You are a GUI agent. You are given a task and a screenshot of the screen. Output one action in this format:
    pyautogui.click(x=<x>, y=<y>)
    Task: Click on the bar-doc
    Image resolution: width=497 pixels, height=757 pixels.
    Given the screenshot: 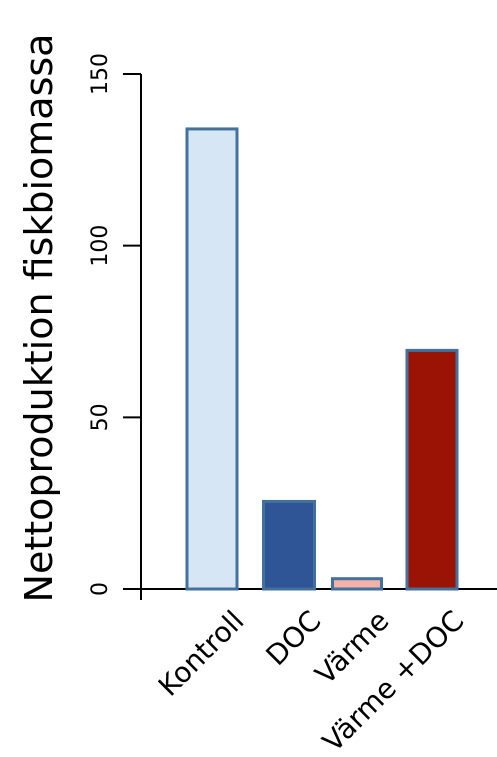 What is the action you would take?
    pyautogui.click(x=289, y=545)
    